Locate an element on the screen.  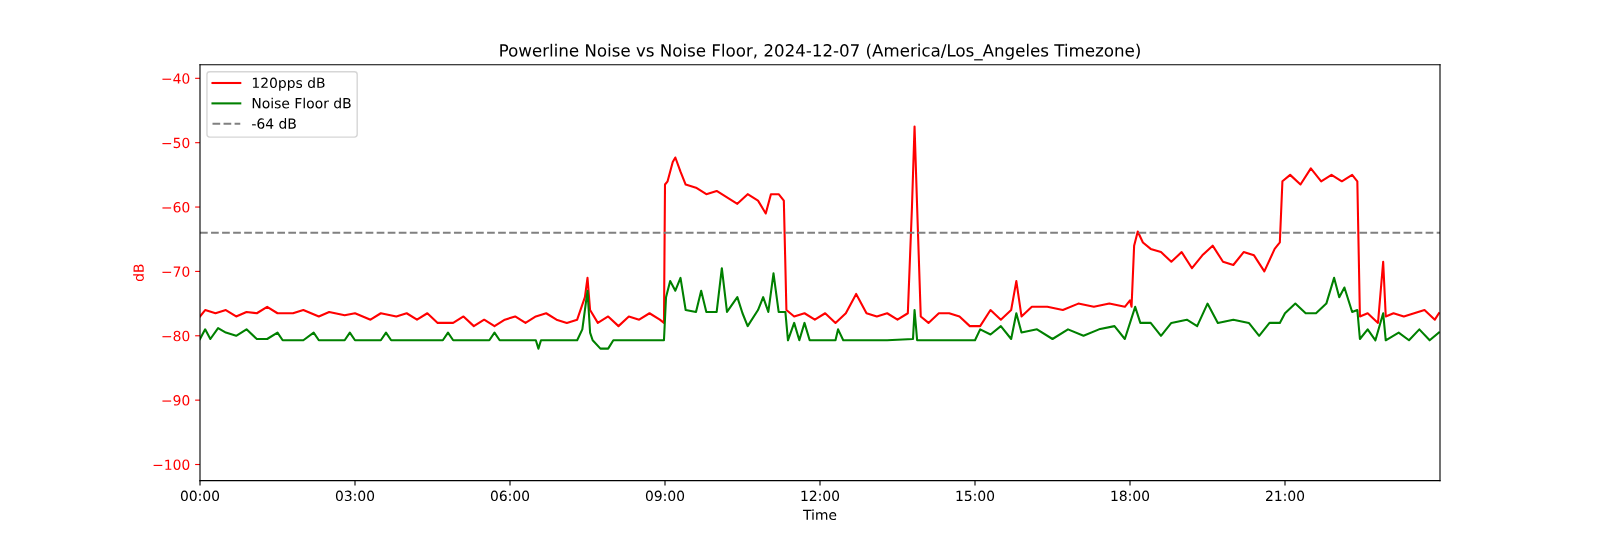
y-tick-label: −80 is located at coordinates (176, 336).